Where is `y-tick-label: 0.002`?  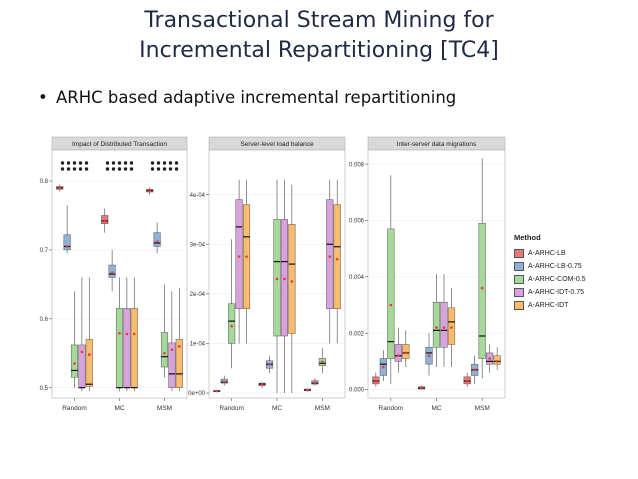 y-tick-label: 0.002 is located at coordinates (357, 334).